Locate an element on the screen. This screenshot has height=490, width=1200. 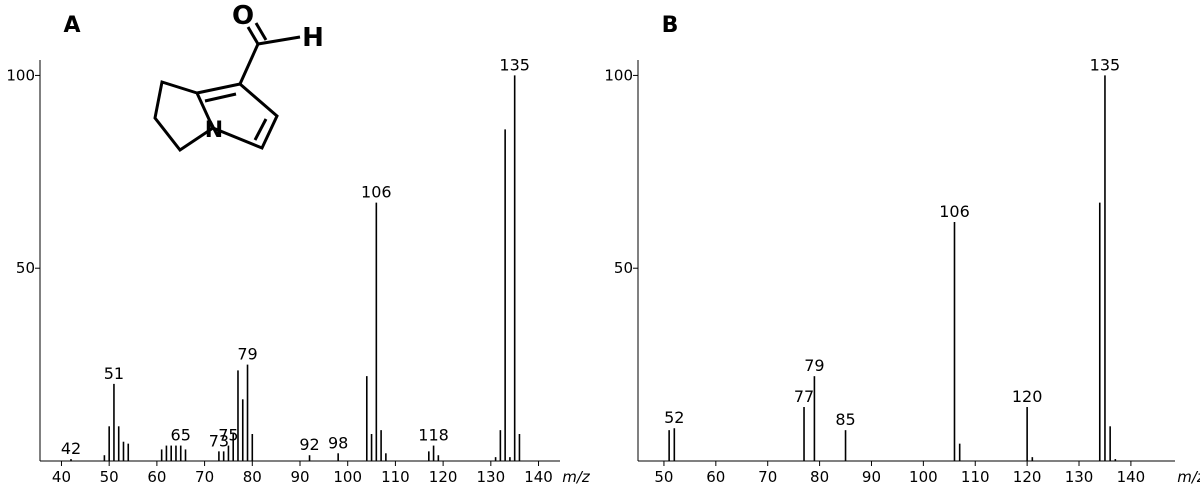
peak-label: 92 is located at coordinates (309, 444).